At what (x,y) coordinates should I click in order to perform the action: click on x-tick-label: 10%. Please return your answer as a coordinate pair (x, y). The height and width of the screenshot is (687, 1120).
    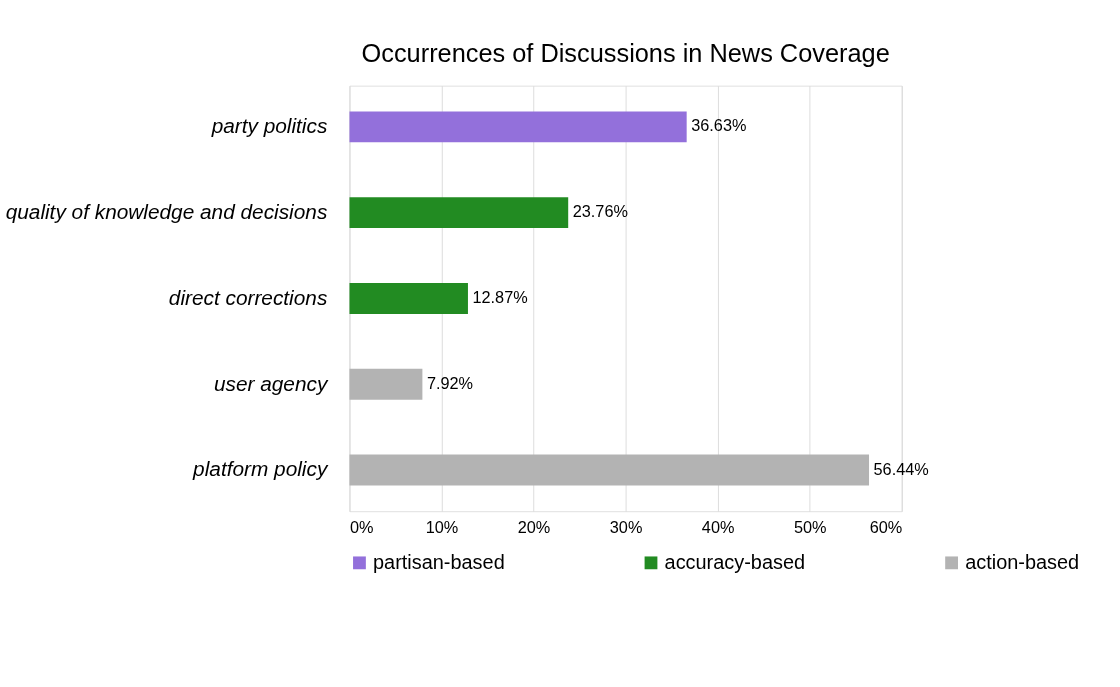
    Looking at the image, I should click on (442, 527).